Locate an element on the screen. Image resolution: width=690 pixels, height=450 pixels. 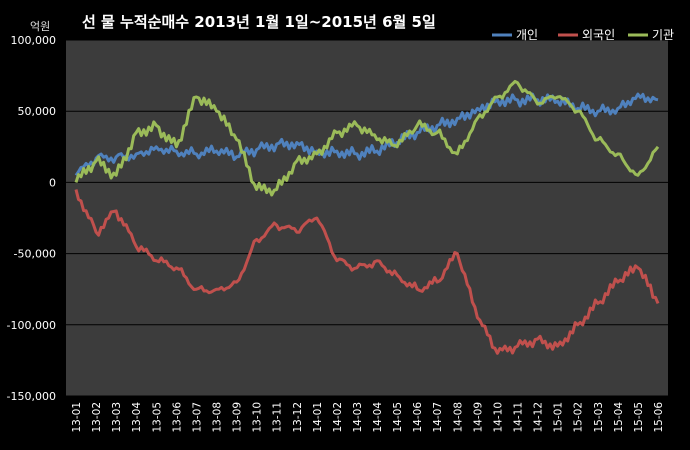
legend-label: 외국인 is located at coordinates (598, 35).